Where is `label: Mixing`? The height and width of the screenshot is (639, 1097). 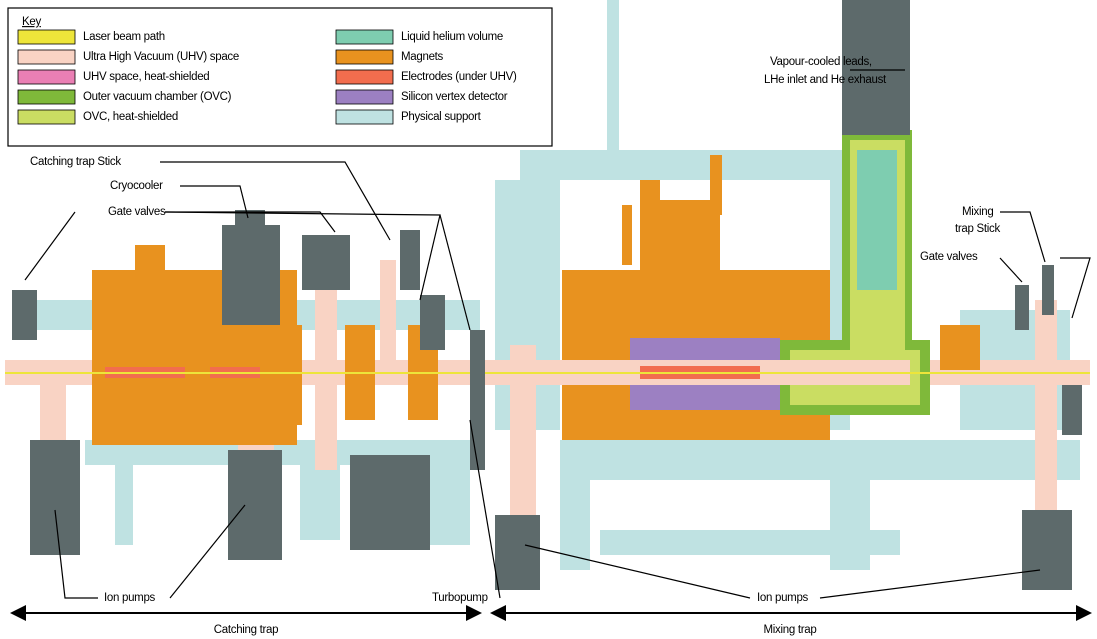
label: Mixing is located at coordinates (977, 212).